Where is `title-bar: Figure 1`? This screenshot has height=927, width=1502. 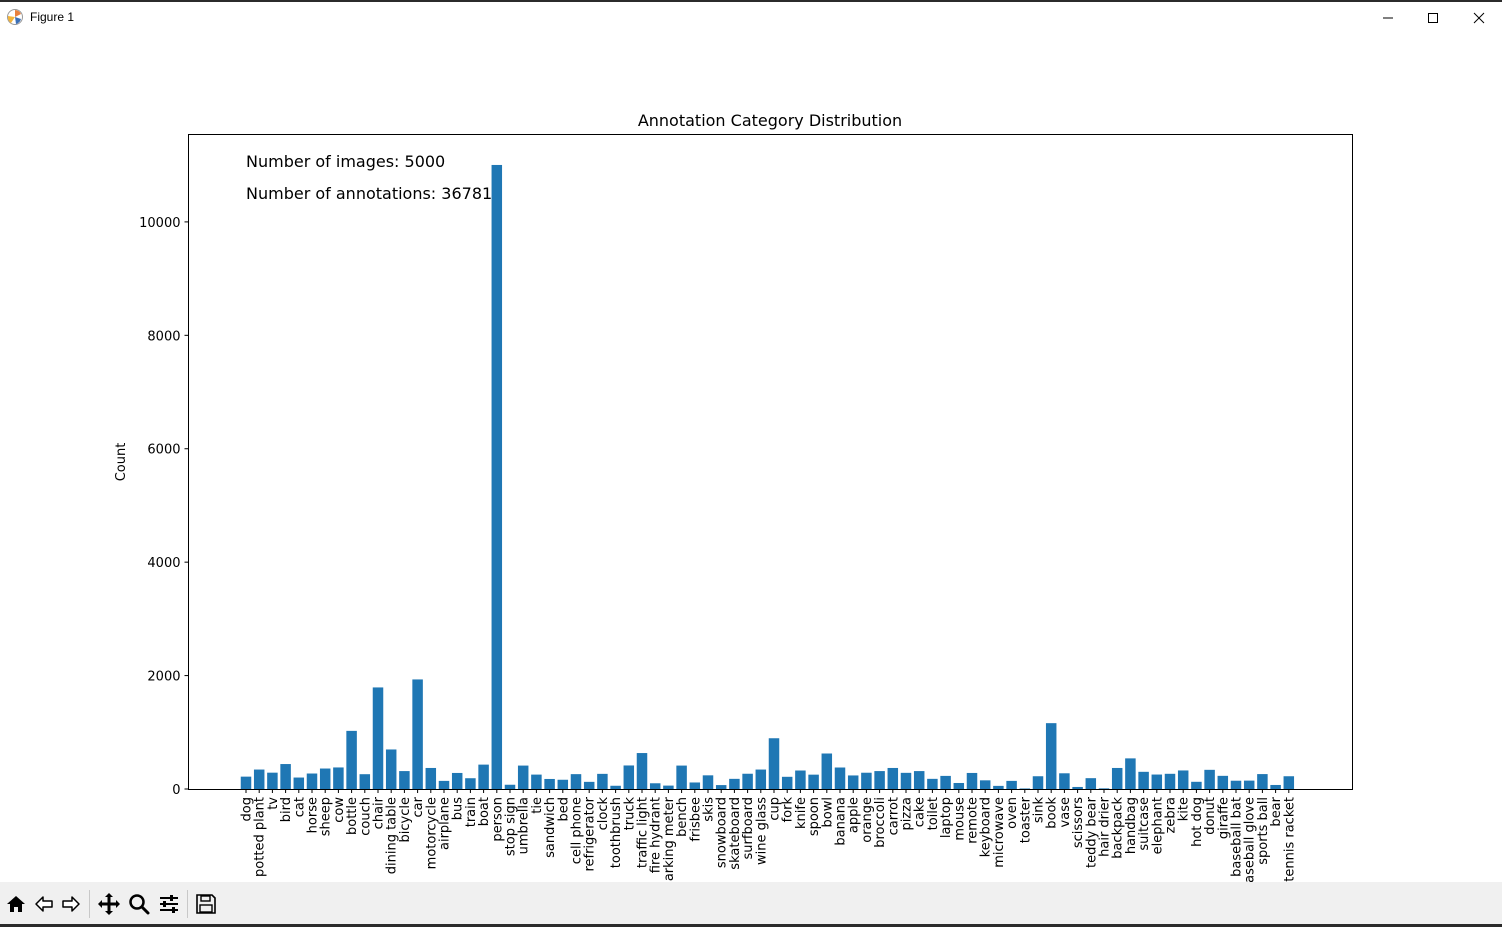 title-bar: Figure 1 is located at coordinates (751, 17).